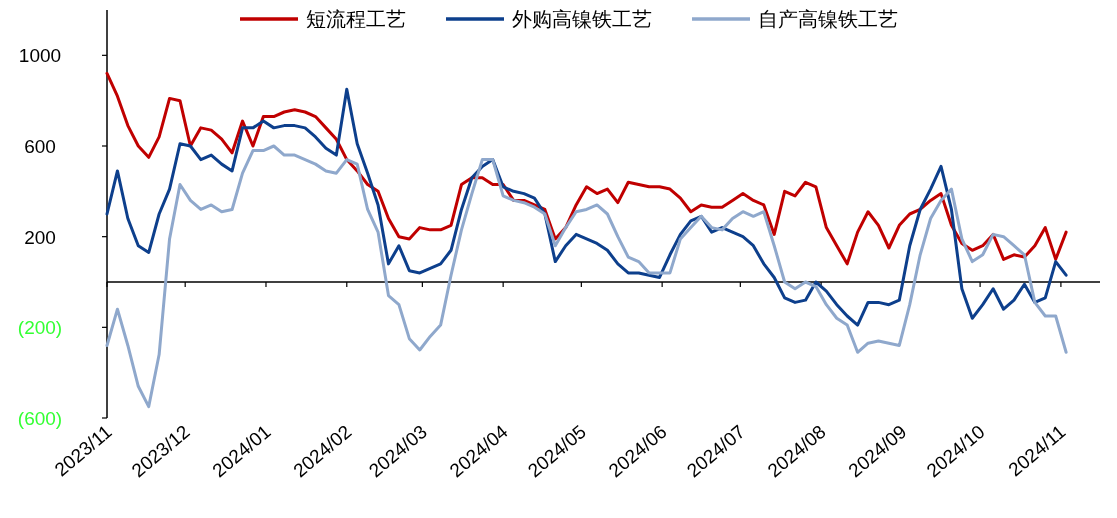 This screenshot has height=518, width=1117. What do you see at coordinates (40, 328) in the screenshot?
I see `y-tick-label: (200)` at bounding box center [40, 328].